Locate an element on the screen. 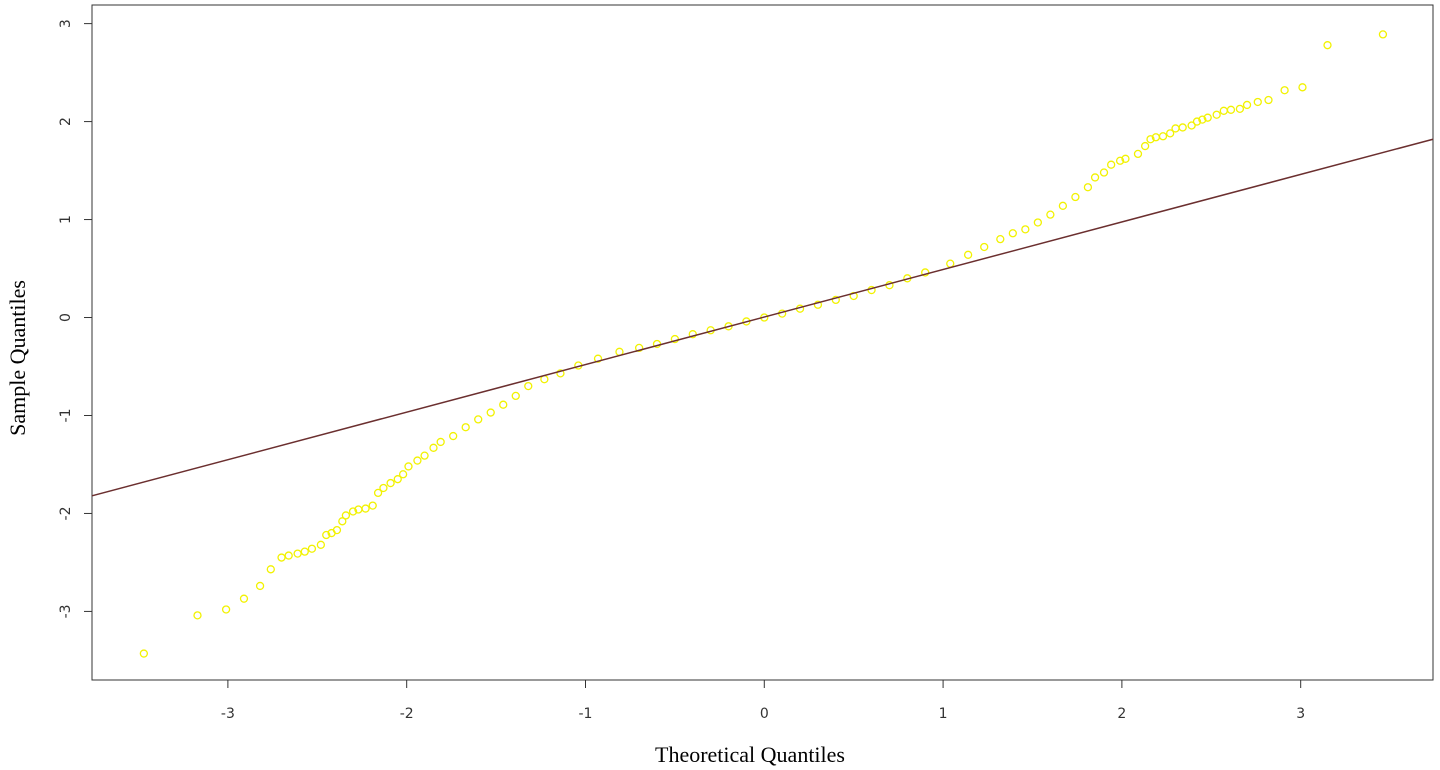 The image size is (1440, 770). x-tick-label: 2 is located at coordinates (1121, 714).